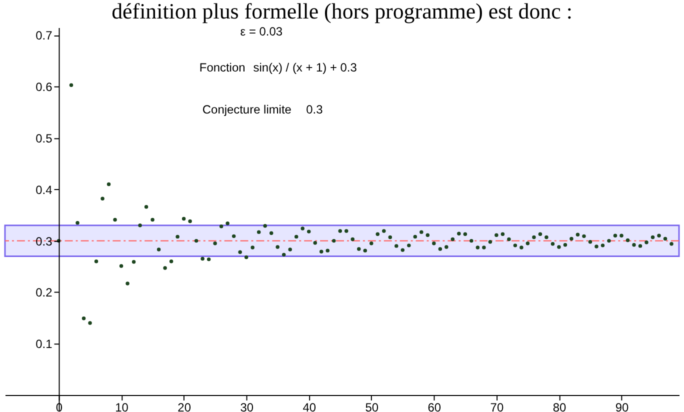 The width and height of the screenshot is (684, 412). I want to click on x-tick-label: 90, so click(622, 406).